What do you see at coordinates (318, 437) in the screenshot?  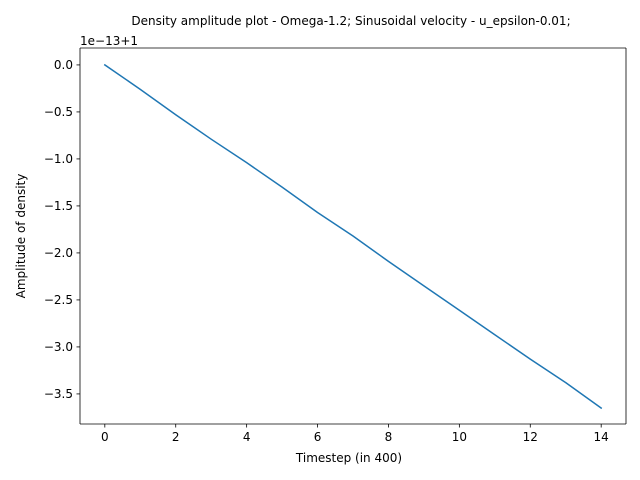 I see `x-tick-label: 6` at bounding box center [318, 437].